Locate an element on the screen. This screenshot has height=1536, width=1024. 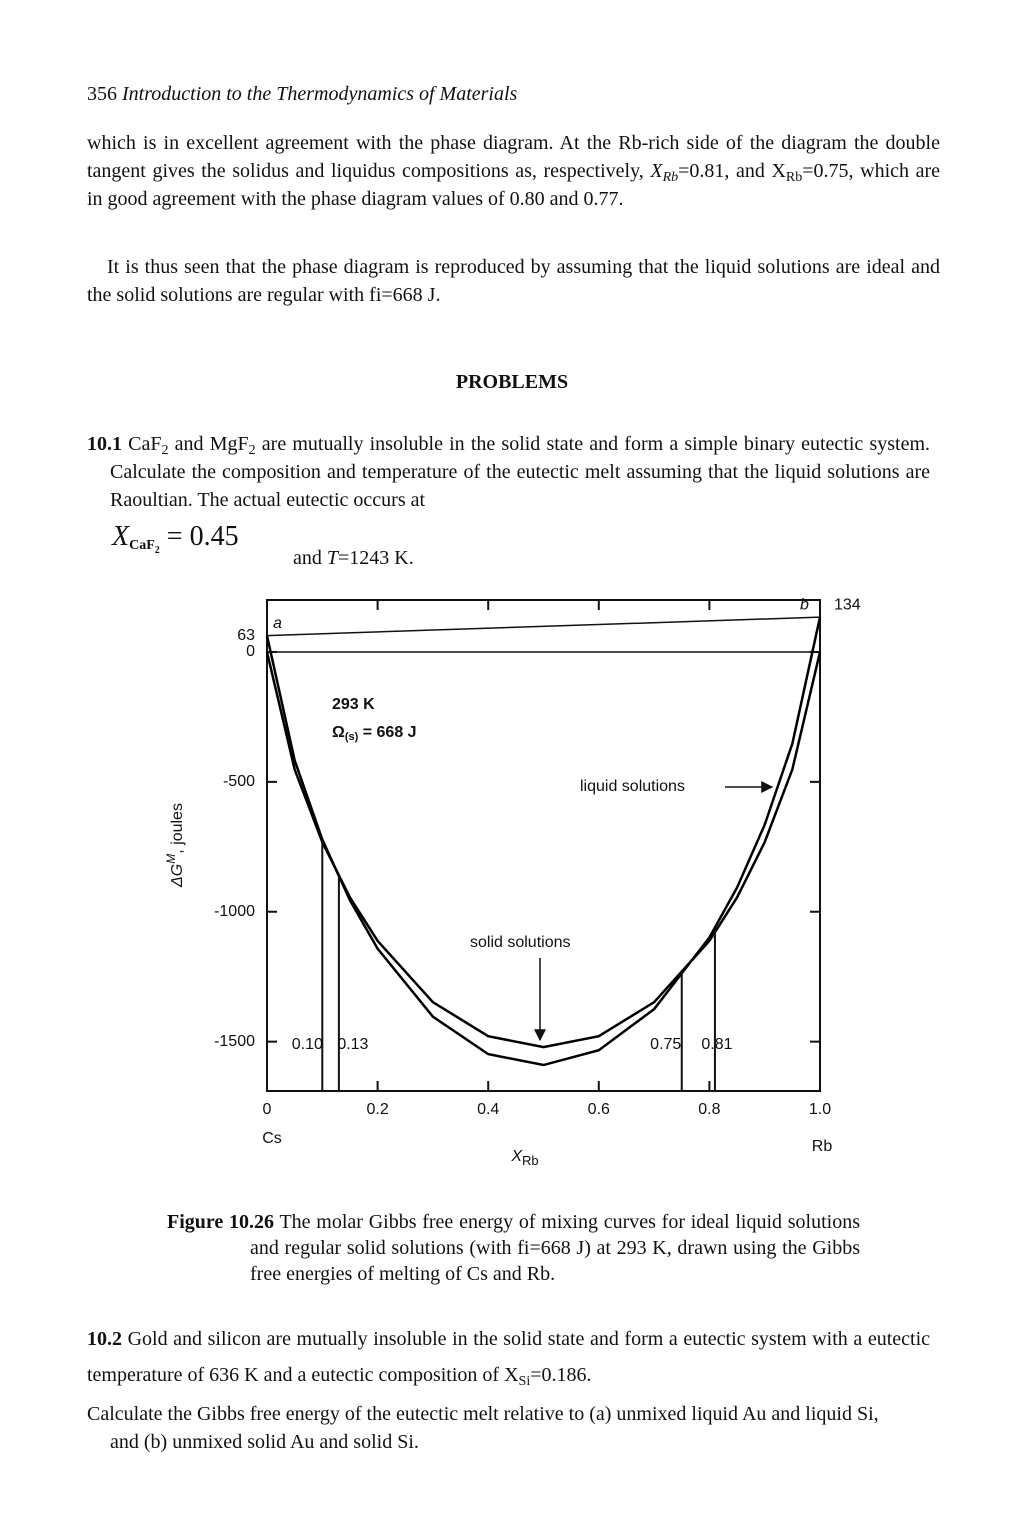
y-tick-label: -1000 is located at coordinates (234, 911).